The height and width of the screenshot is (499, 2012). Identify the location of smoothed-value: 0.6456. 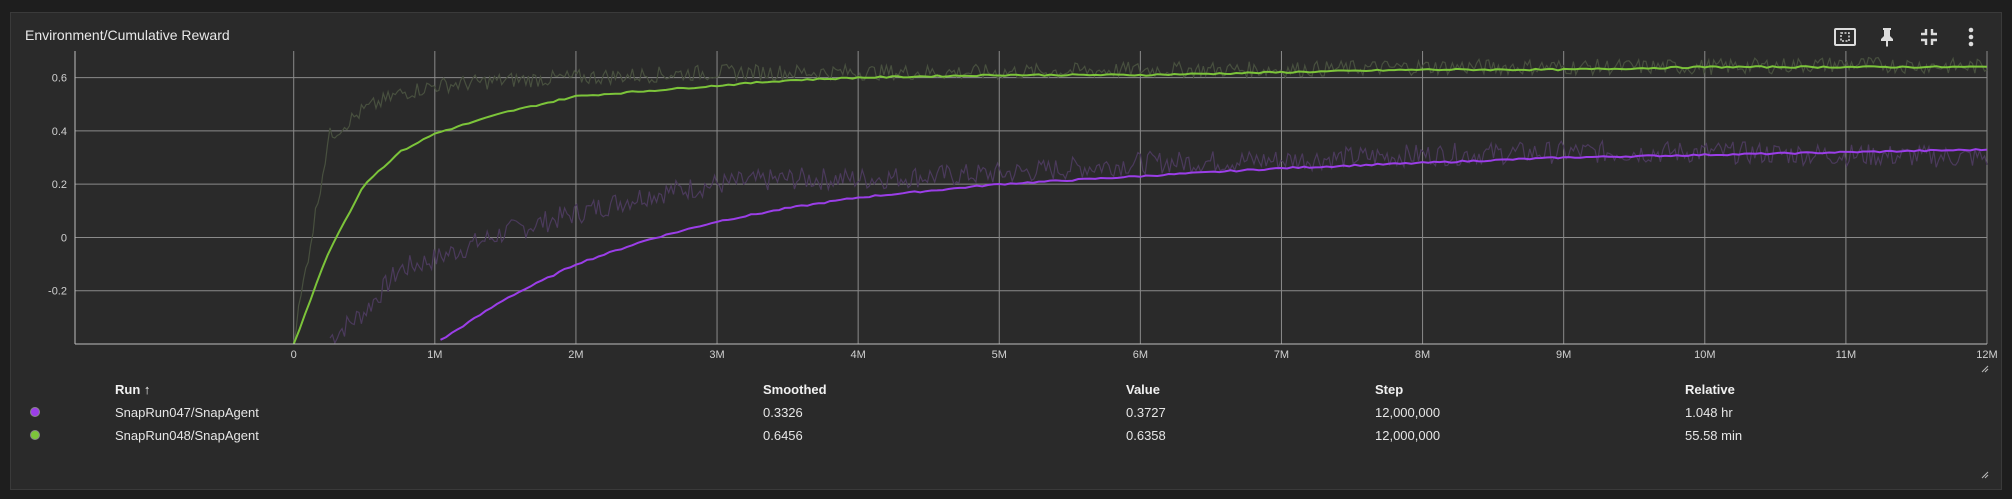
(783, 435).